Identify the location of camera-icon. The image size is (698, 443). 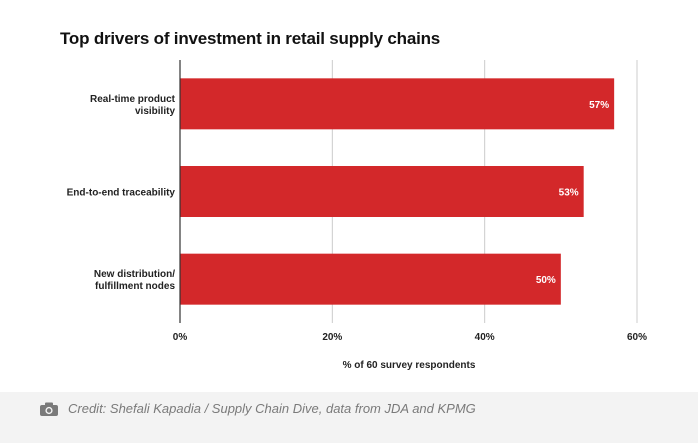
(49, 409).